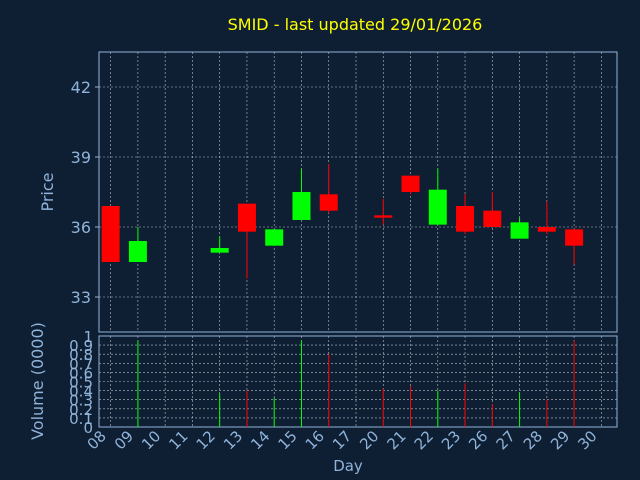  What do you see at coordinates (81, 346) in the screenshot?
I see `volume-tick-label: 0.9` at bounding box center [81, 346].